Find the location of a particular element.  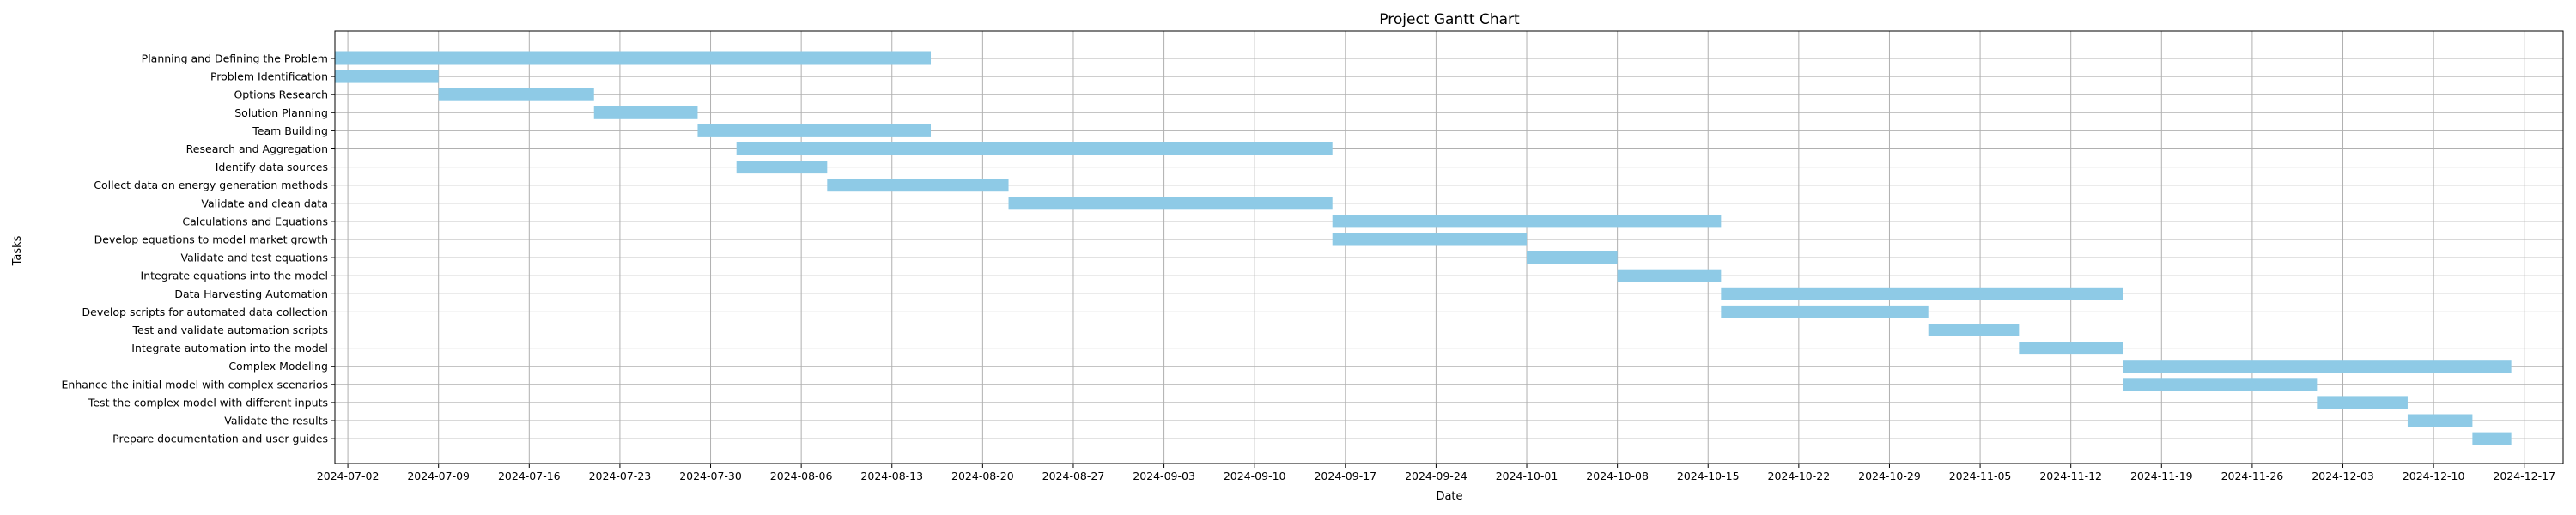

x-tick-label: 2024-09-03 is located at coordinates (1164, 476).